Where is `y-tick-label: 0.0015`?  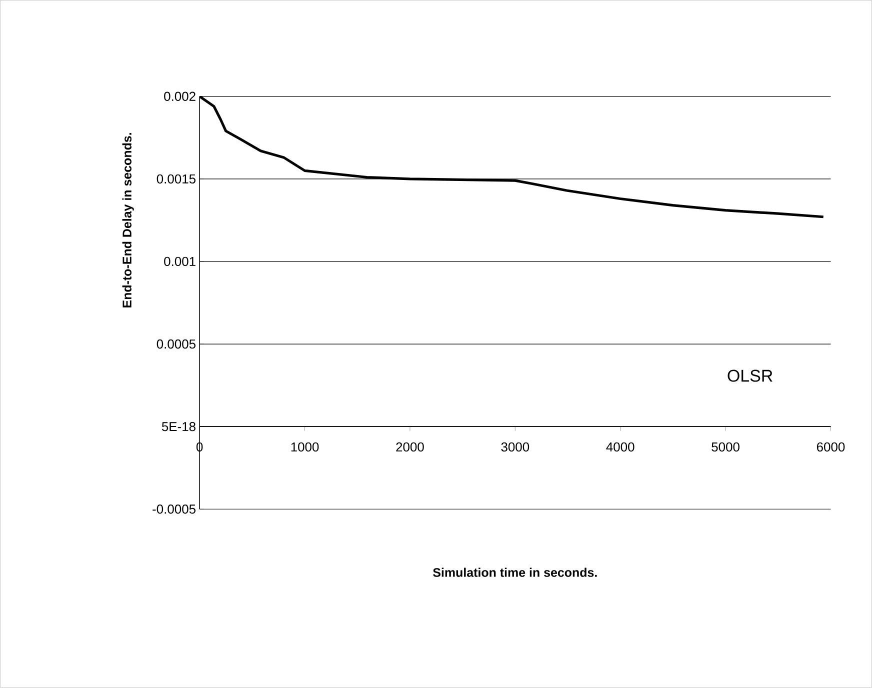 y-tick-label: 0.0015 is located at coordinates (176, 179).